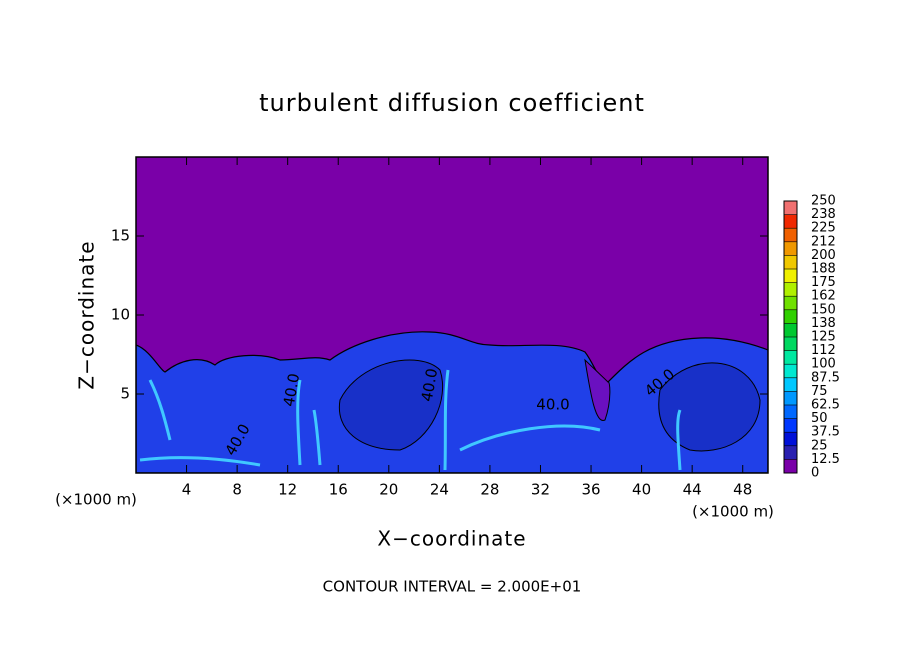 The height and width of the screenshot is (654, 904). Describe the element at coordinates (819, 418) in the screenshot. I see `colorbar-label: 50` at that location.